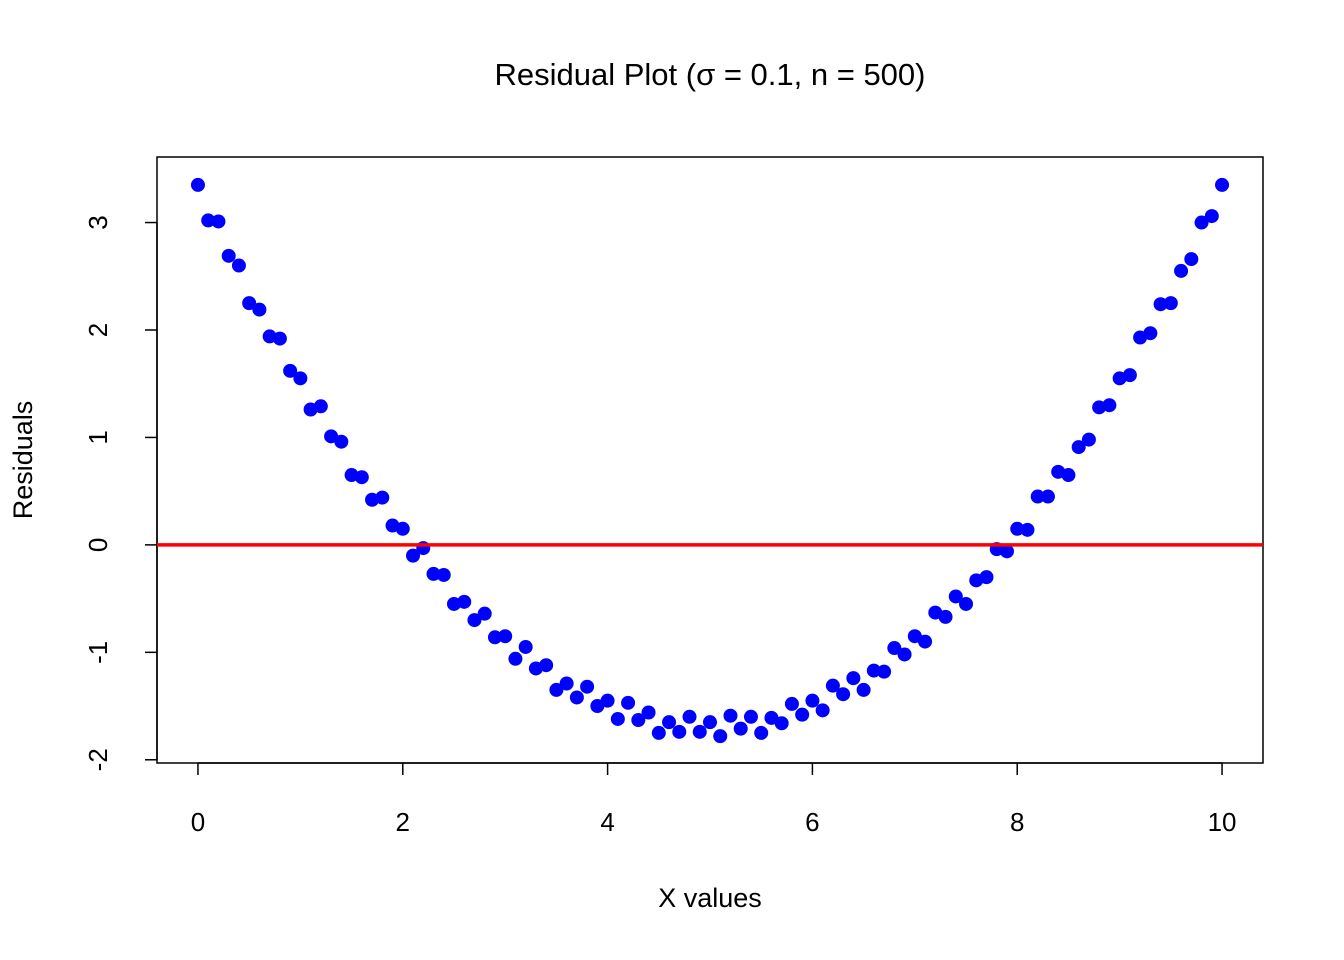 This screenshot has width=1344, height=960. What do you see at coordinates (710, 74) in the screenshot?
I see `chart-title: Residual Plot (σ = 0.1, n = 500)` at bounding box center [710, 74].